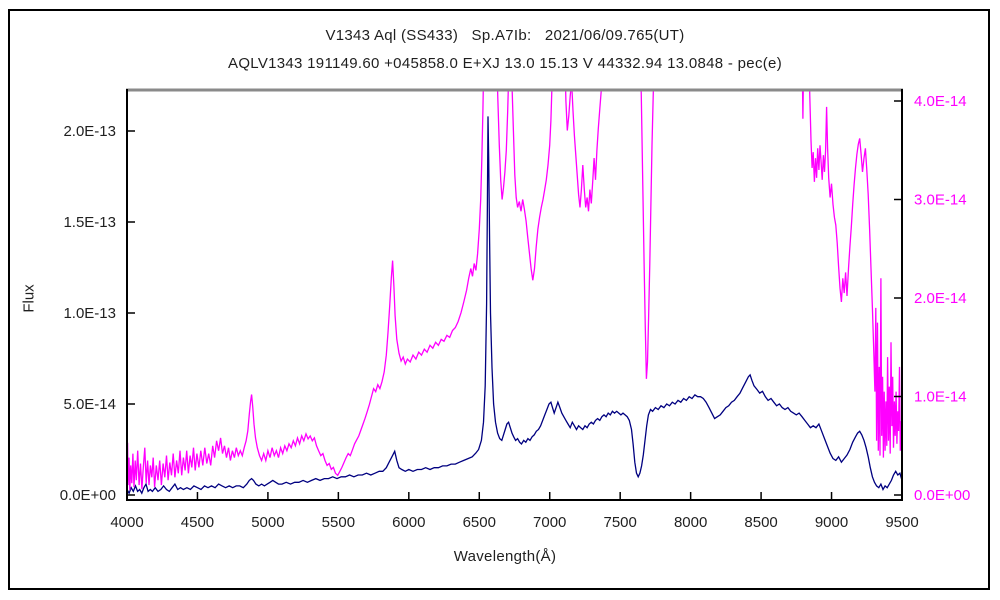 Image resolution: width=1000 pixels, height=600 pixels. What do you see at coordinates (89, 222) in the screenshot?
I see `y-left-tick-label: 1.5E-13` at bounding box center [89, 222].